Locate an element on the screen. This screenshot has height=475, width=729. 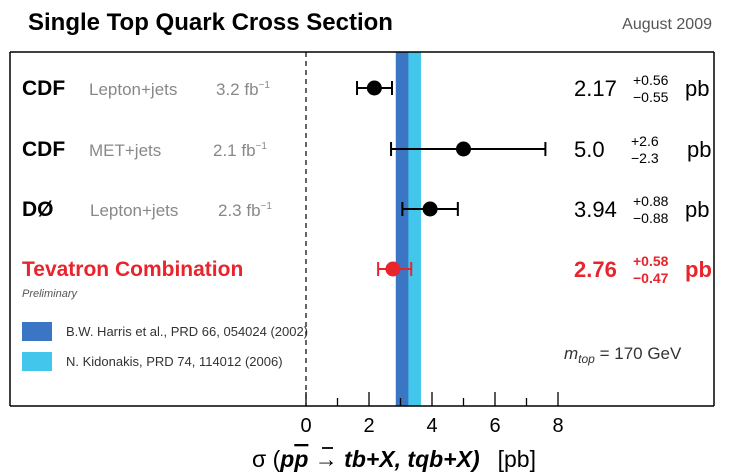
theory-bands is located at coordinates (408, 229).